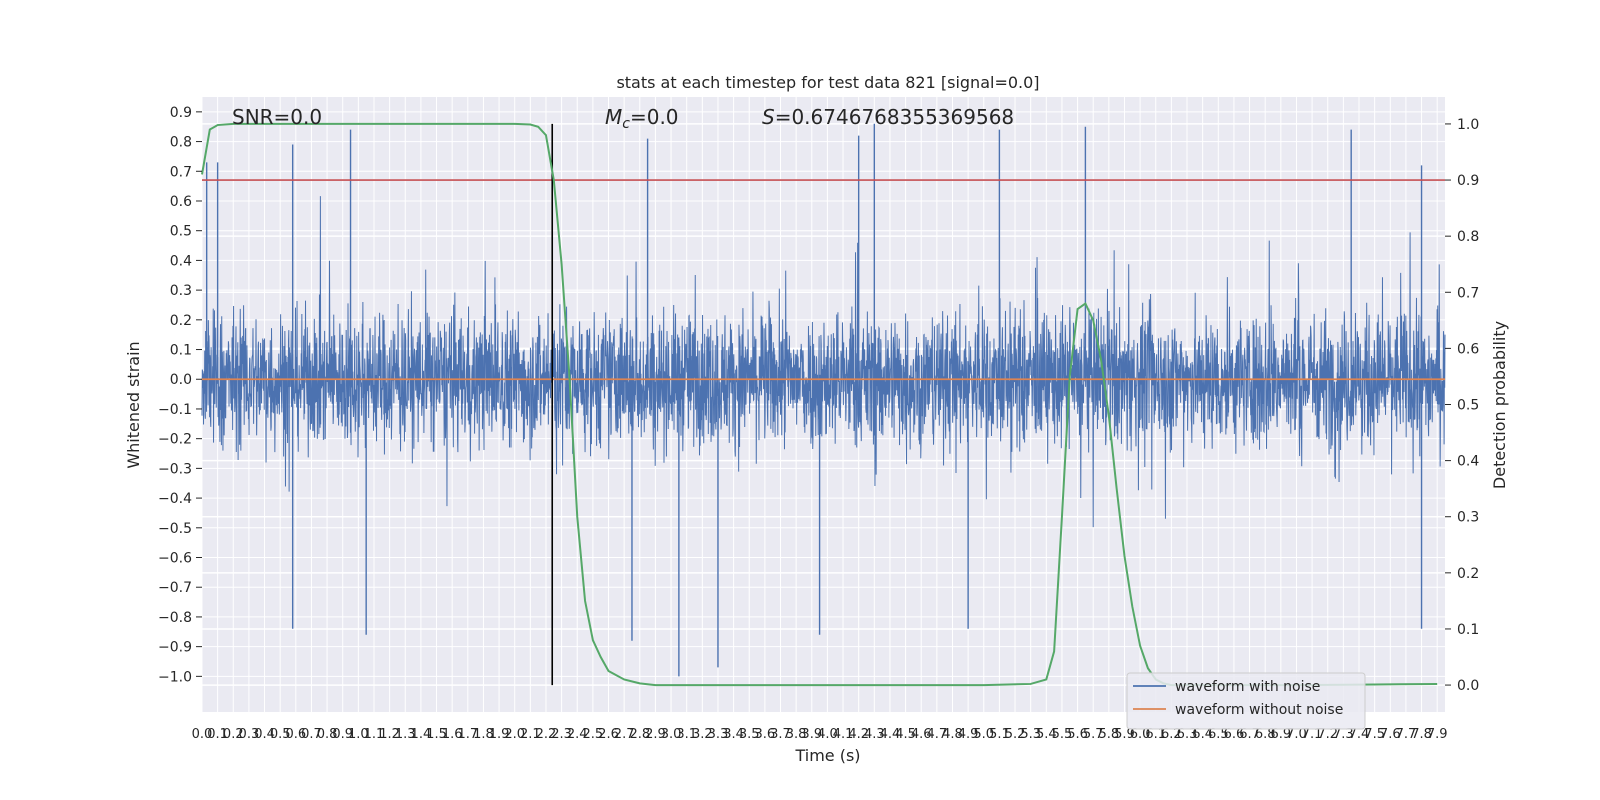 The width and height of the screenshot is (1600, 800). I want to click on x-tick-label: 7.2, so click(1327, 734).